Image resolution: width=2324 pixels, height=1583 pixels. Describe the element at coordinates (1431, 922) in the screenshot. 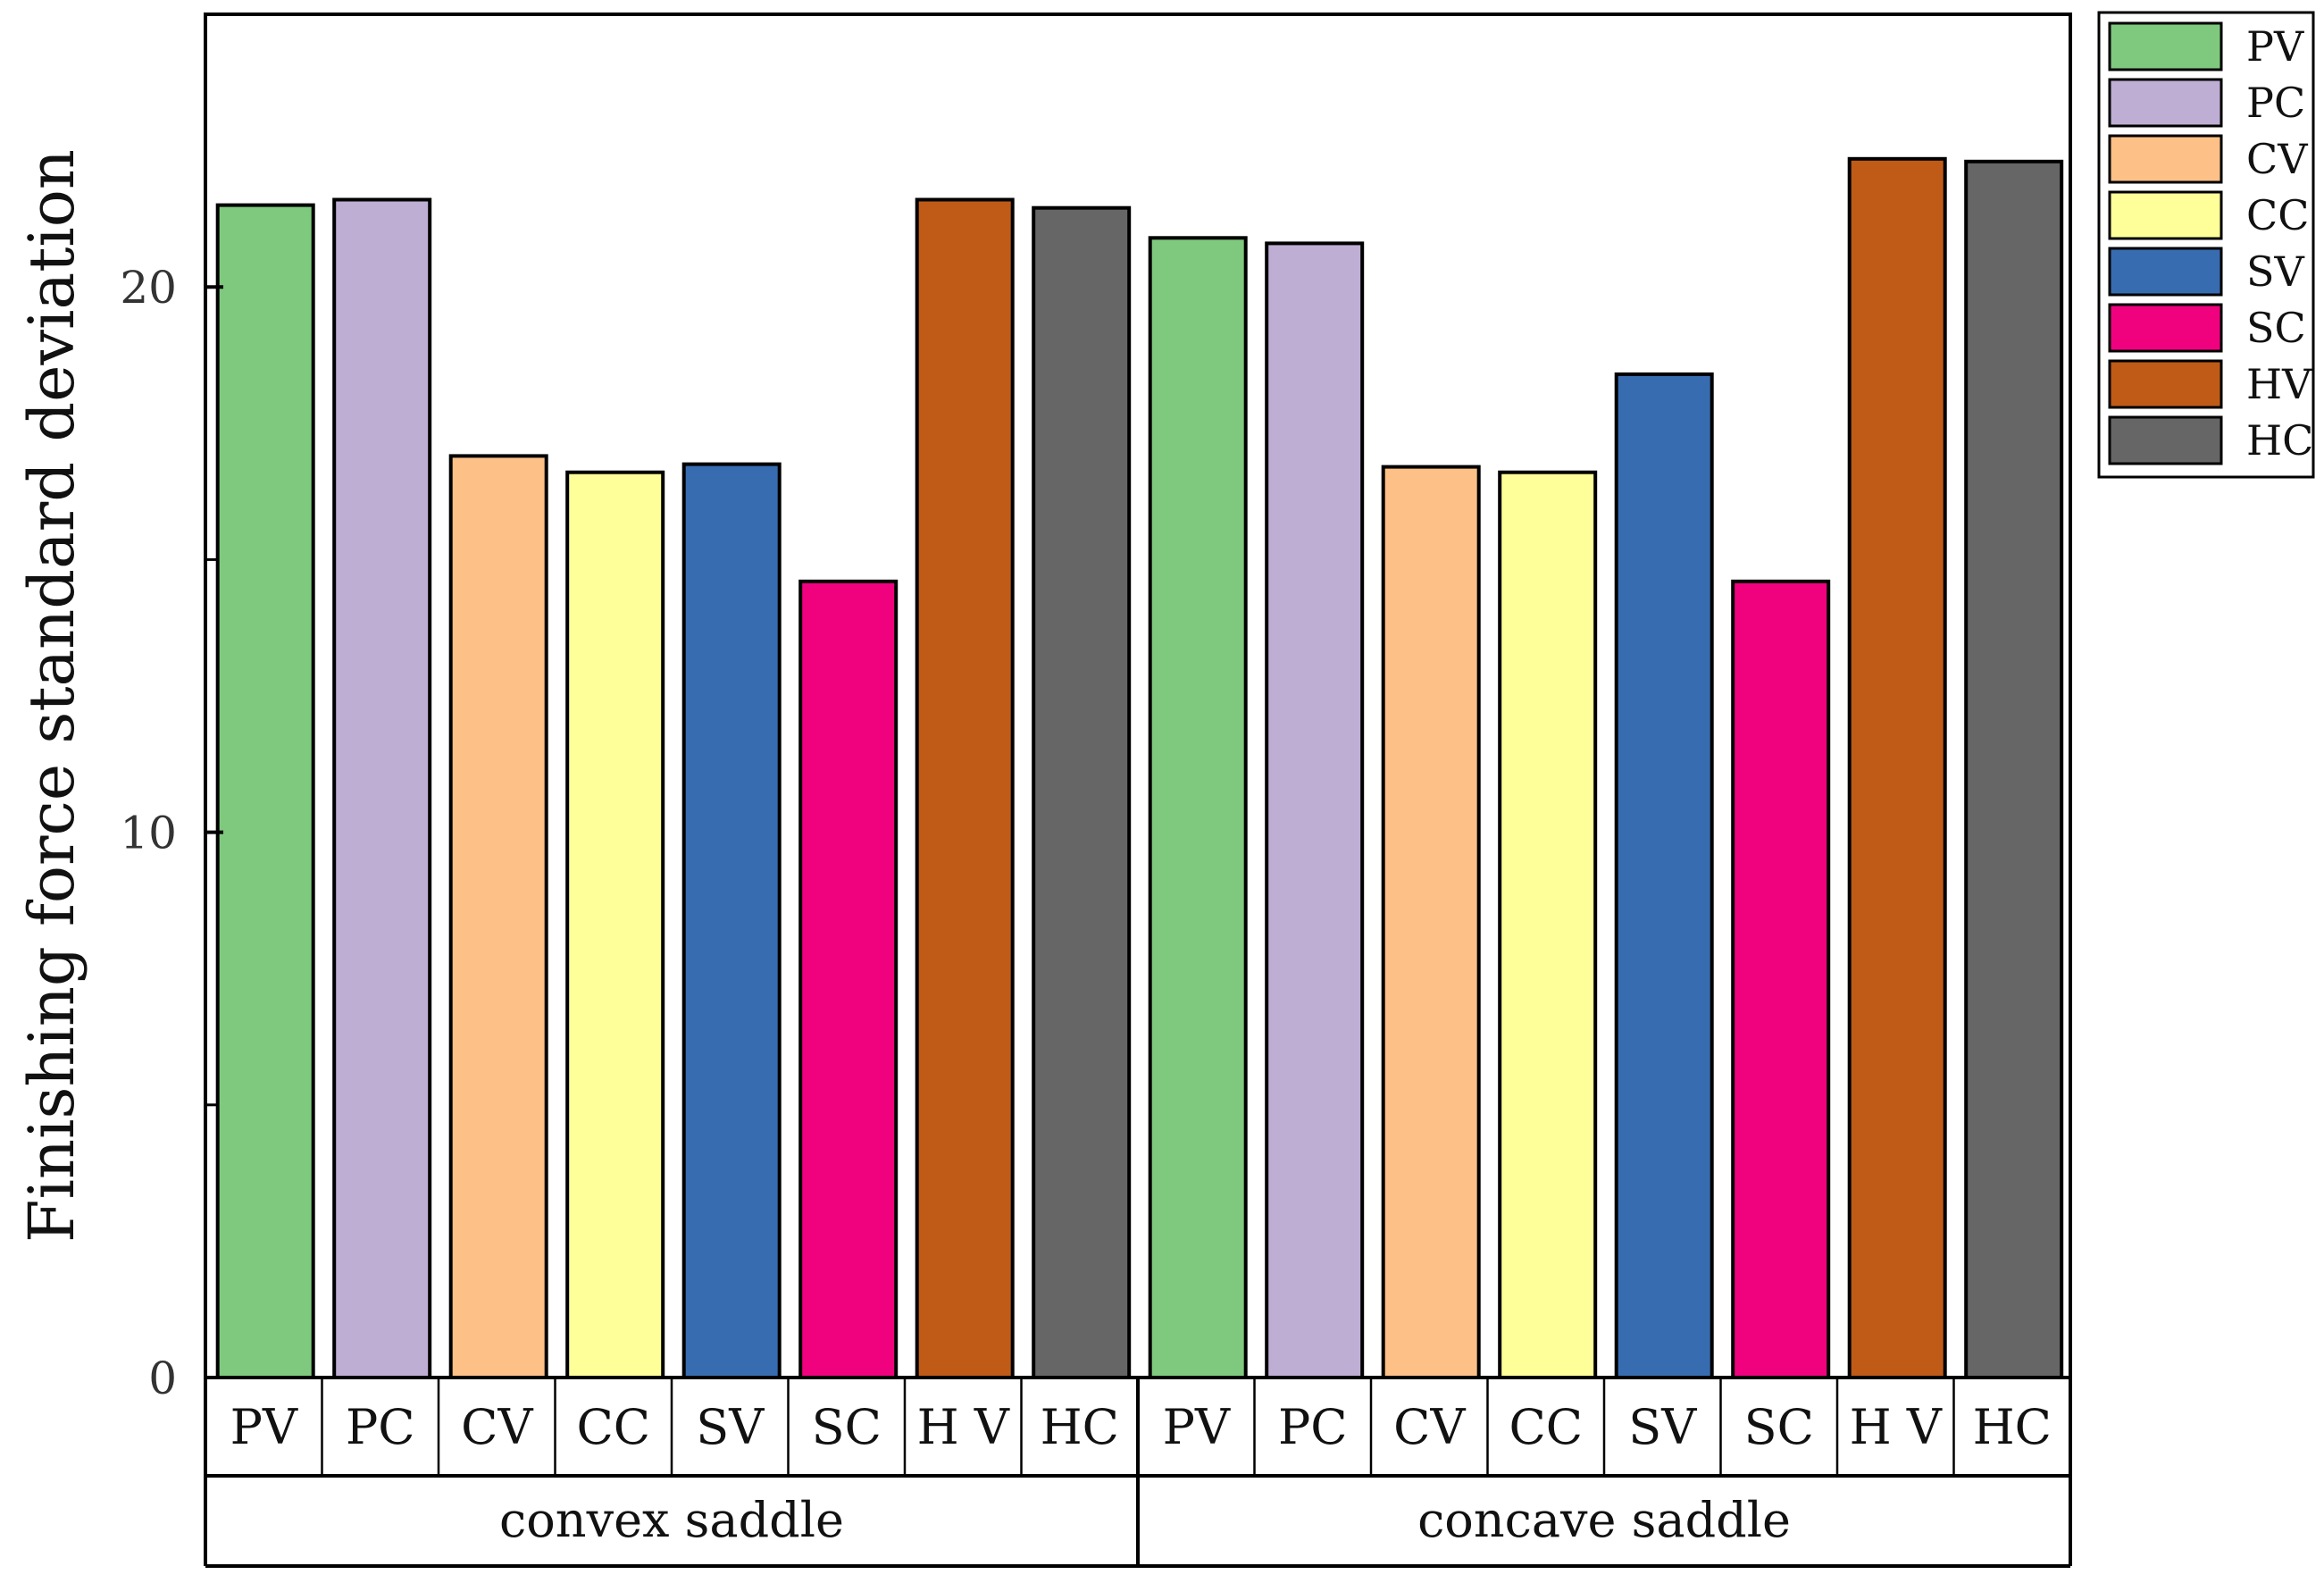

I see `bar-concave-saddle-cv` at that location.